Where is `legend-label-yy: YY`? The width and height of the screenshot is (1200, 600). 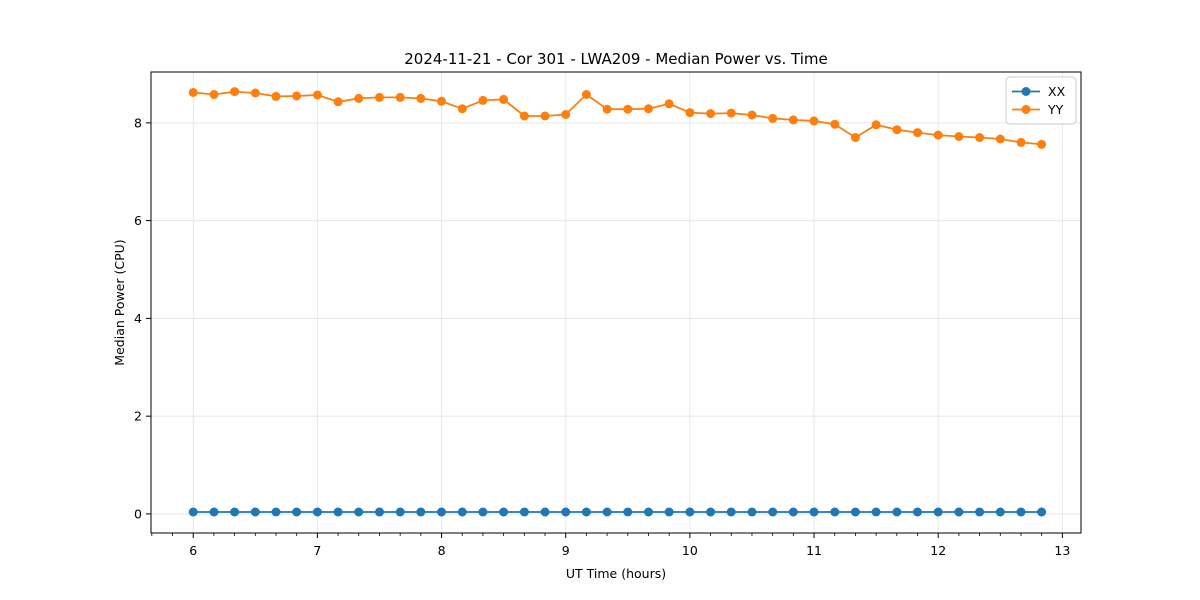
legend-label-yy: YY is located at coordinates (1055, 109).